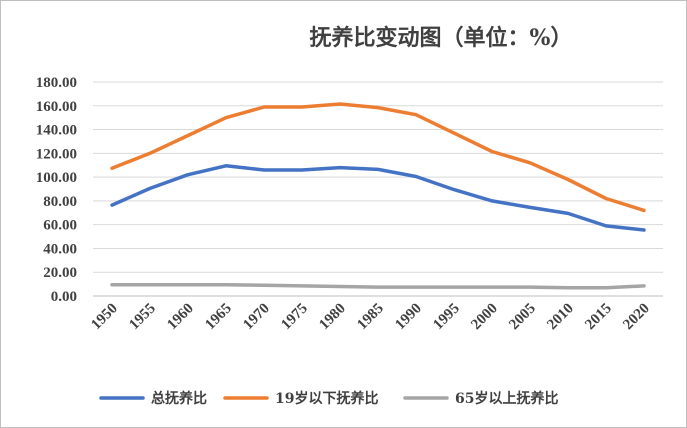  What do you see at coordinates (56, 154) in the screenshot?
I see `y-tick-label: 120.00` at bounding box center [56, 154].